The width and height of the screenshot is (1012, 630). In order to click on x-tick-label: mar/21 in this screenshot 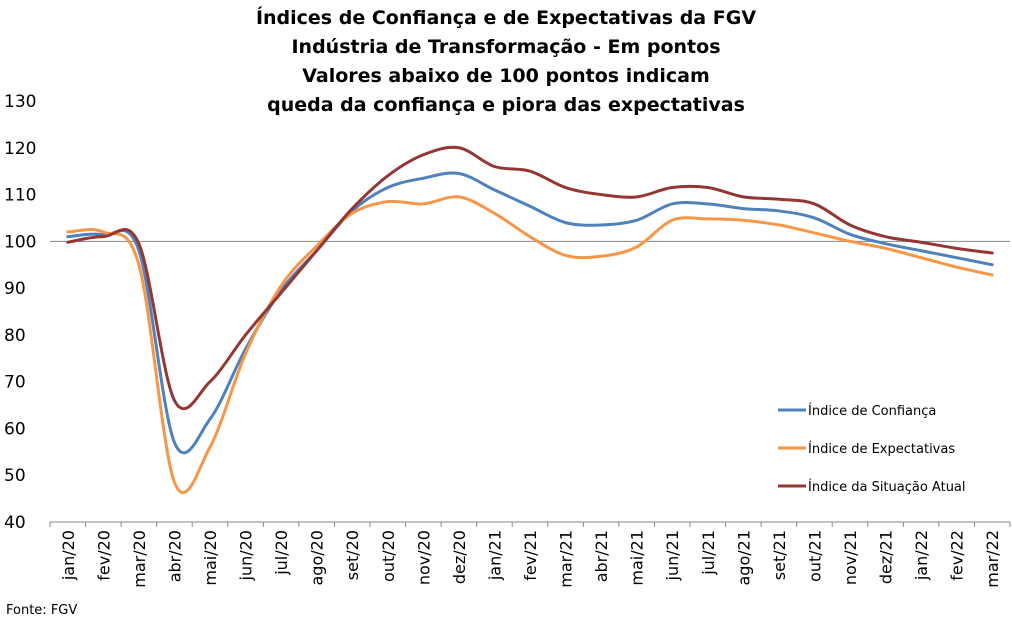, I will do `click(566, 559)`.